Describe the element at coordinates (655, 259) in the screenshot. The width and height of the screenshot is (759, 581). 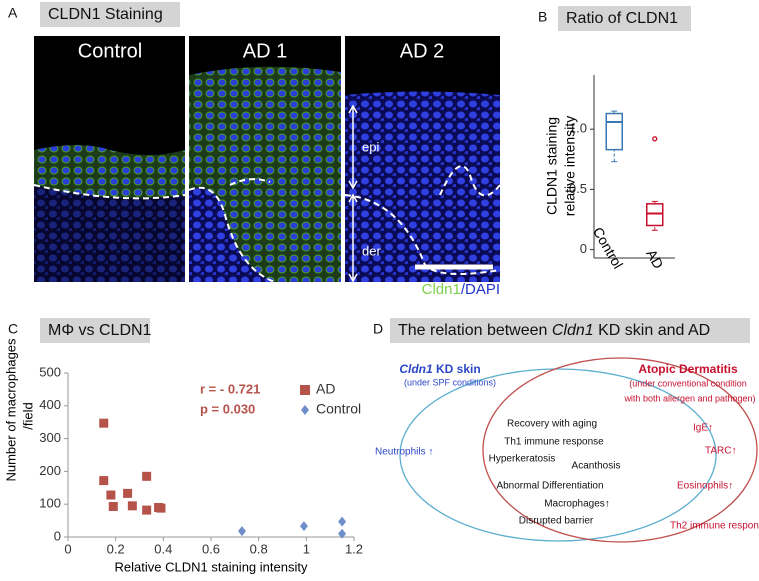
I see `x-tick-label: AD` at that location.